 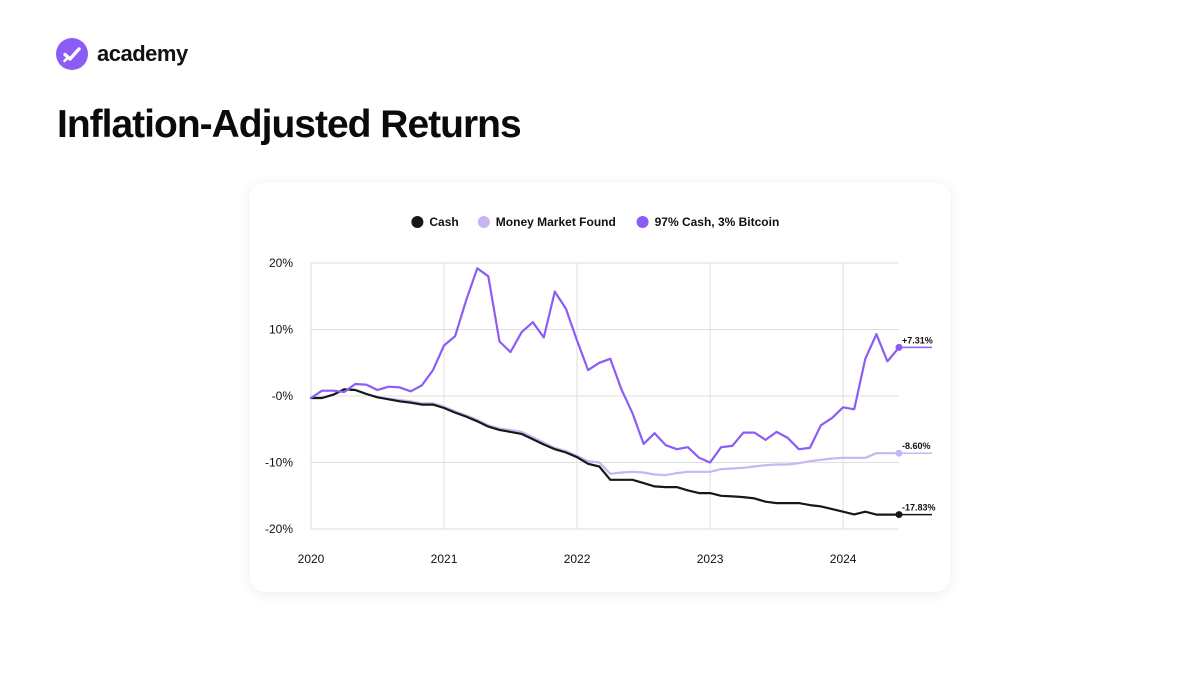 What do you see at coordinates (142, 53) in the screenshot?
I see `brand-name: academy` at bounding box center [142, 53].